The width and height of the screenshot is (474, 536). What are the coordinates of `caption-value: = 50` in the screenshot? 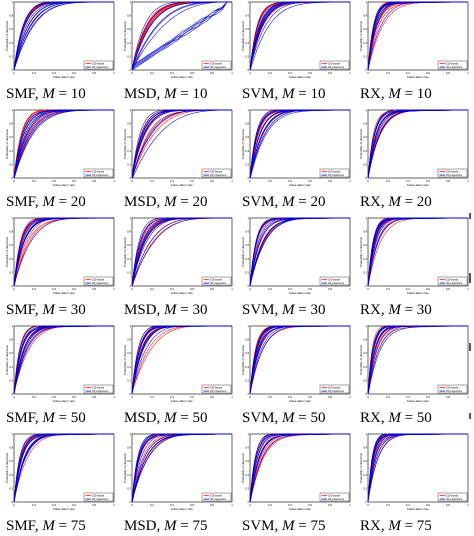 It's located at (416, 418).